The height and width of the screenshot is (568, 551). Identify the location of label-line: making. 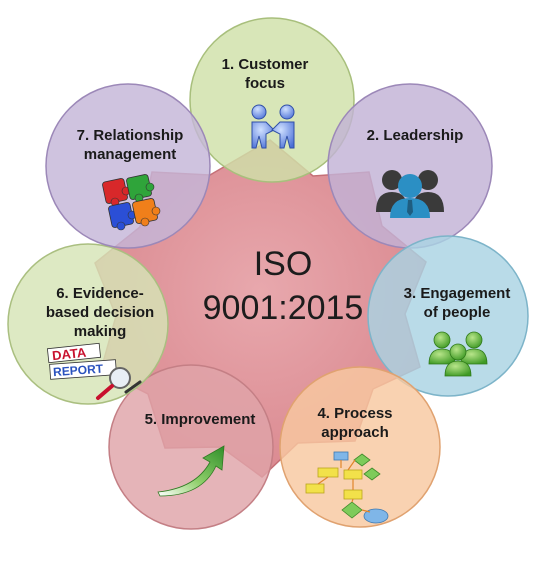
(100, 331).